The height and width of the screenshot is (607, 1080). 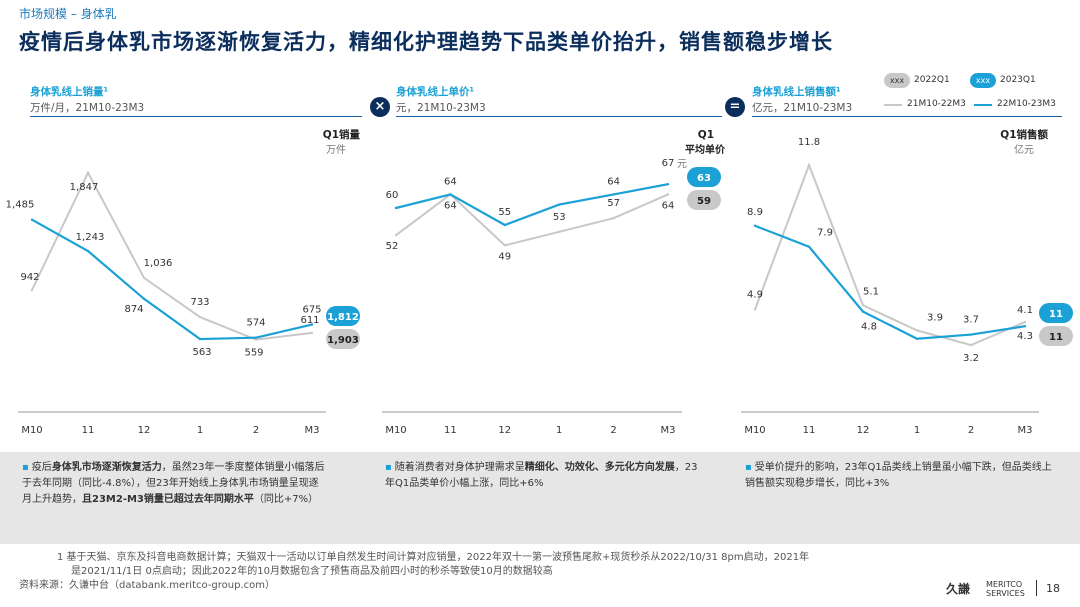 I want to click on data-label: 4.9, so click(x=755, y=294).